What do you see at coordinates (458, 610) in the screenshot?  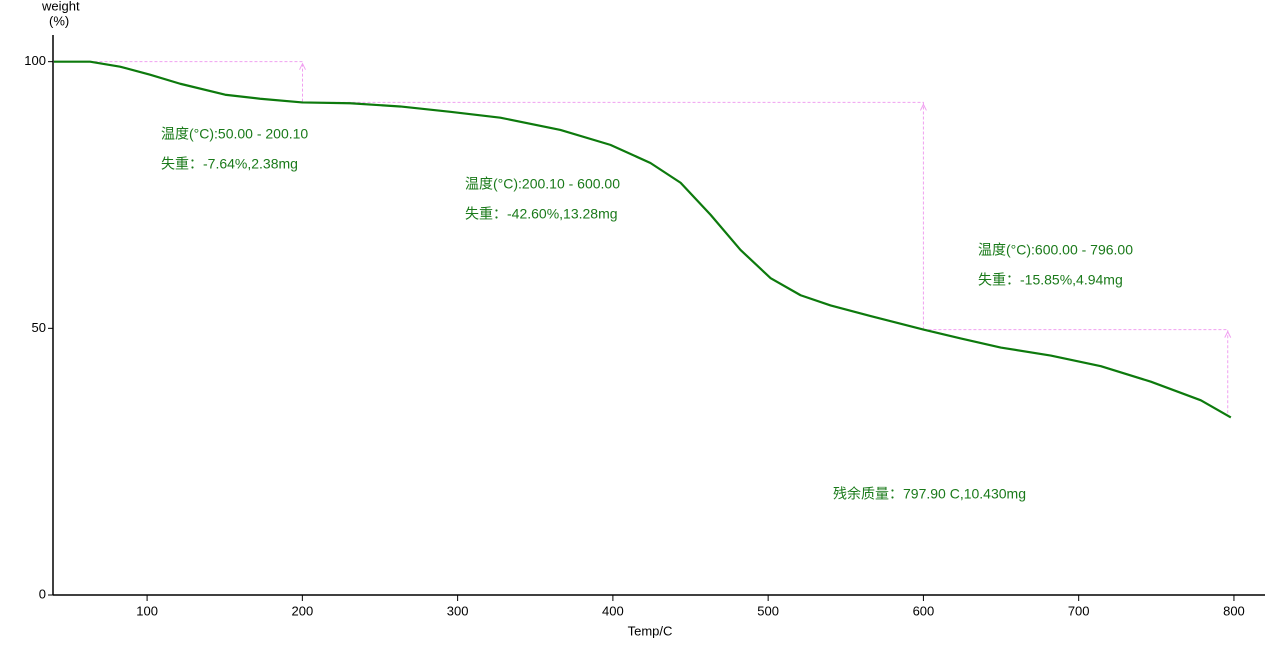 I see `x-tick-label: 300` at bounding box center [458, 610].